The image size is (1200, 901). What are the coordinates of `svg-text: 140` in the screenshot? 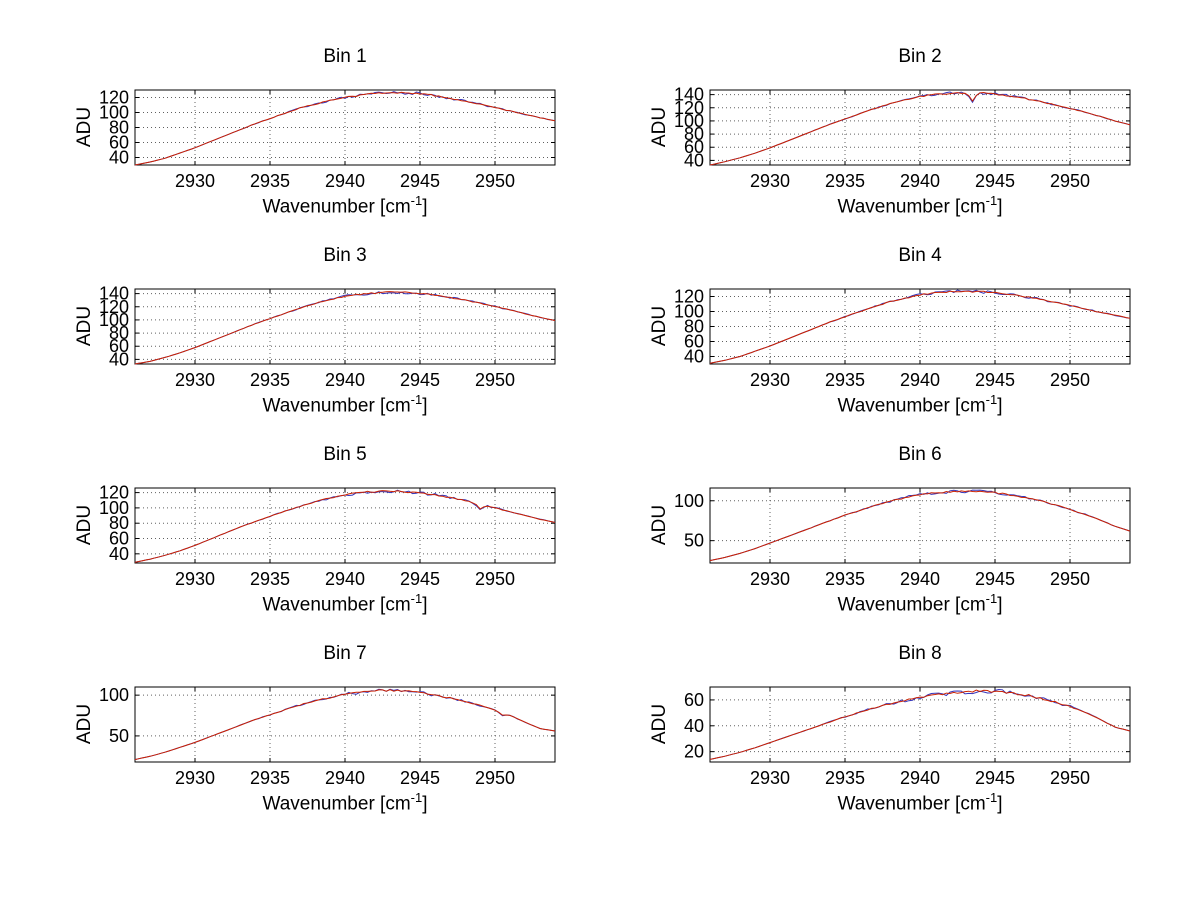 It's located at (689, 95).